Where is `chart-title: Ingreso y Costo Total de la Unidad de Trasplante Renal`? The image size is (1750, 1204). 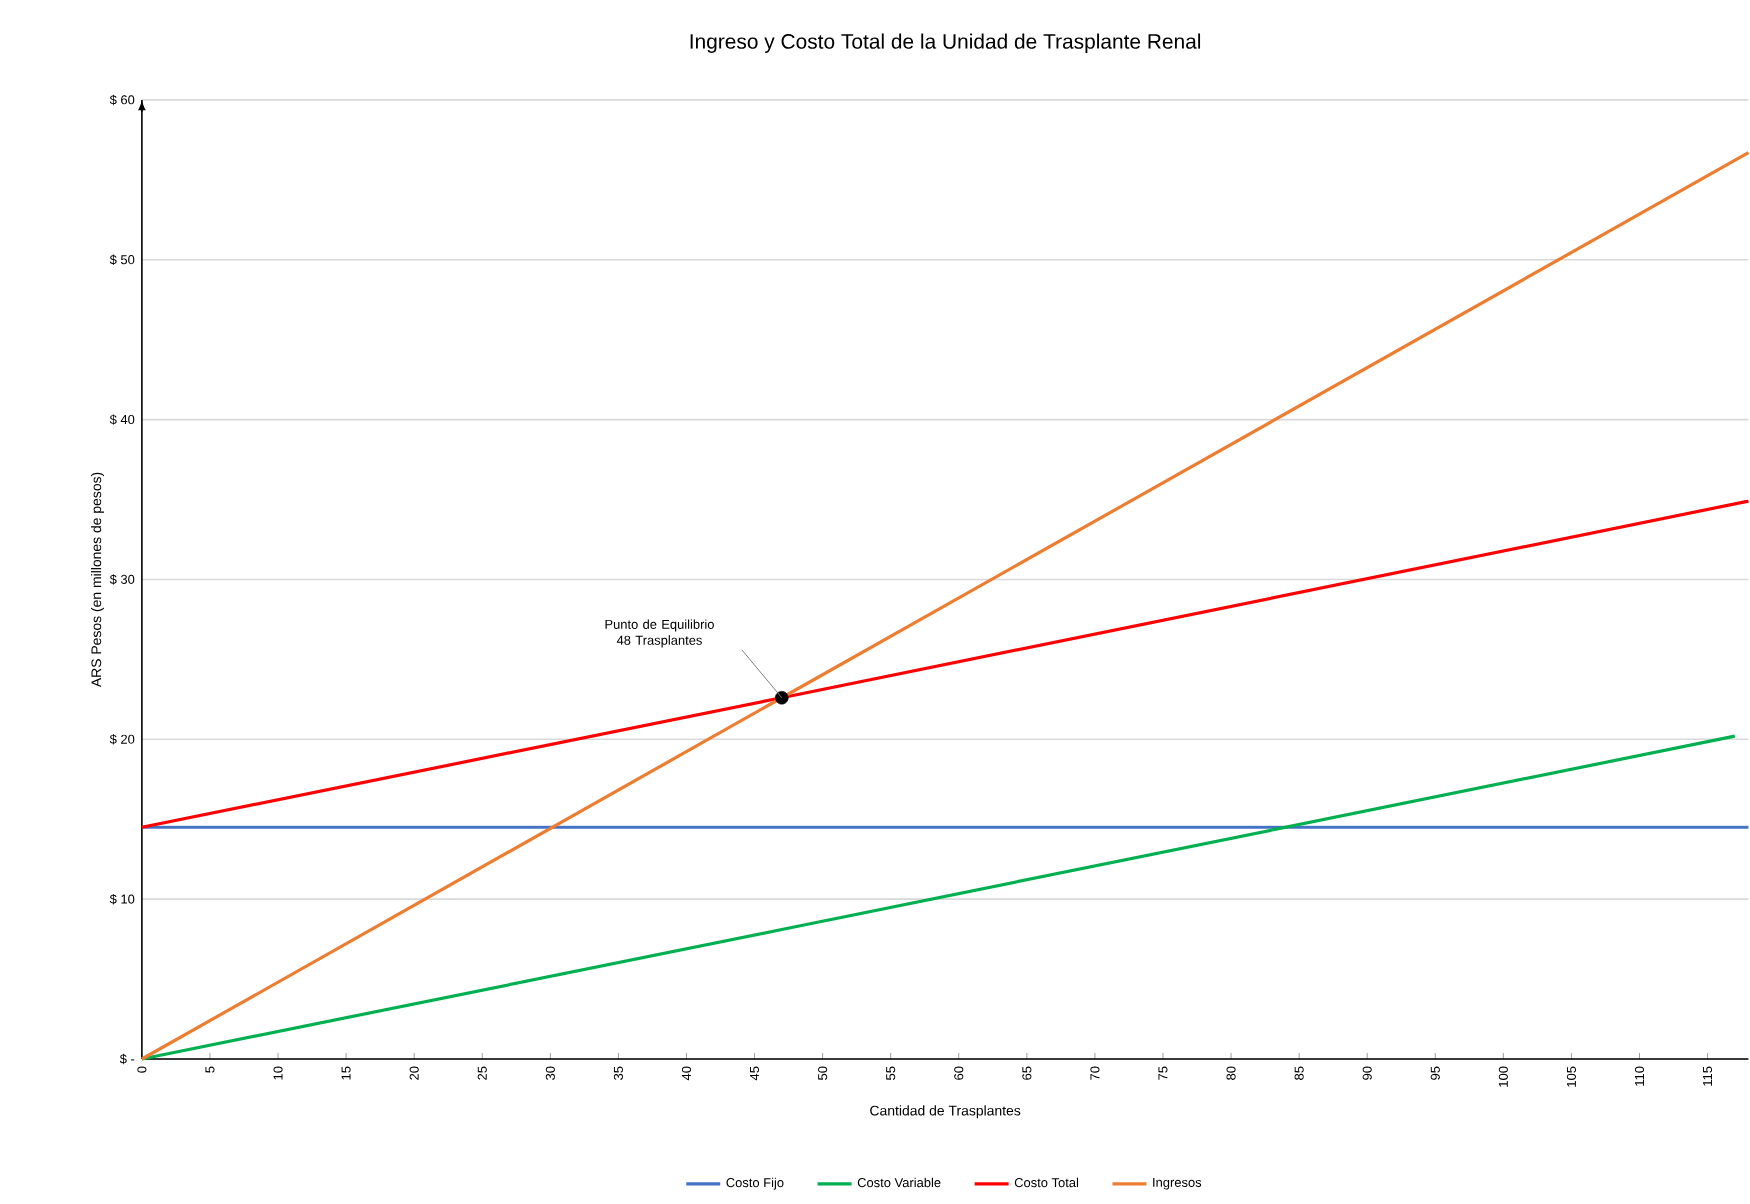
chart-title: Ingreso y Costo Total de la Unidad de Trasplante Renal is located at coordinates (945, 43).